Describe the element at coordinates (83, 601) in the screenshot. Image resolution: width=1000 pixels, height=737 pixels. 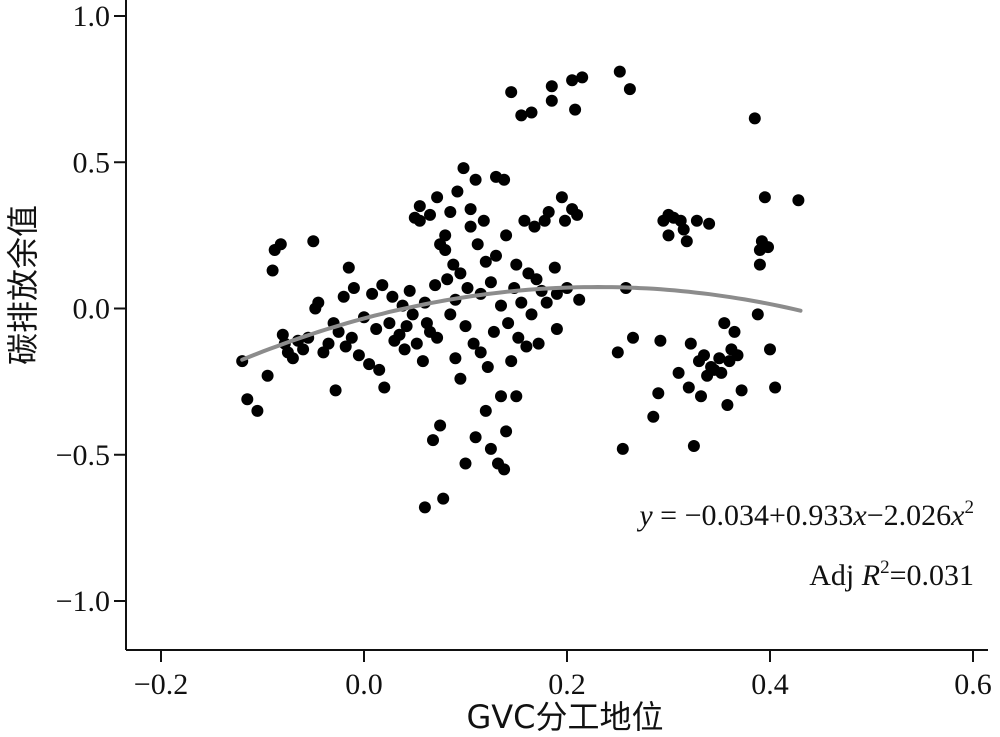
I see `y-tick-label: −1.0` at that location.